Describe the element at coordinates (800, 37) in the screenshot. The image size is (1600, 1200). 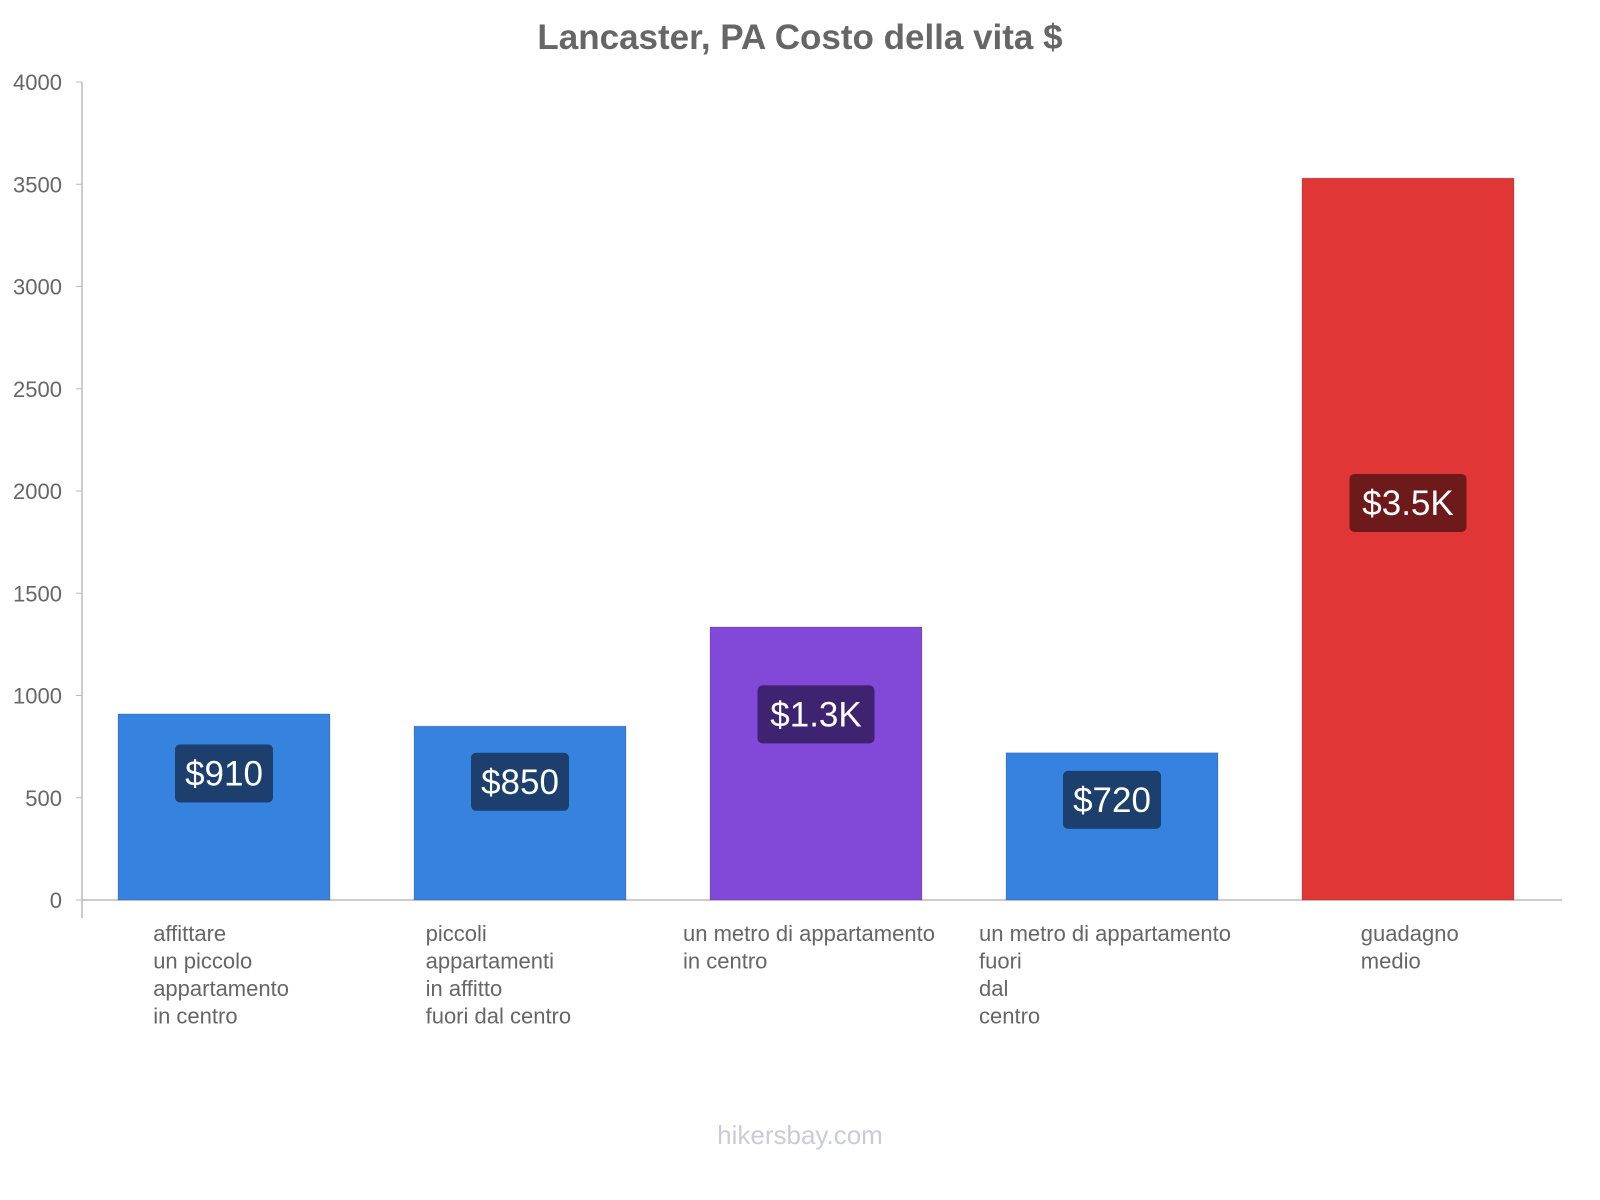
I see `chart-title: Lancaster, PA Costo della vita $` at that location.